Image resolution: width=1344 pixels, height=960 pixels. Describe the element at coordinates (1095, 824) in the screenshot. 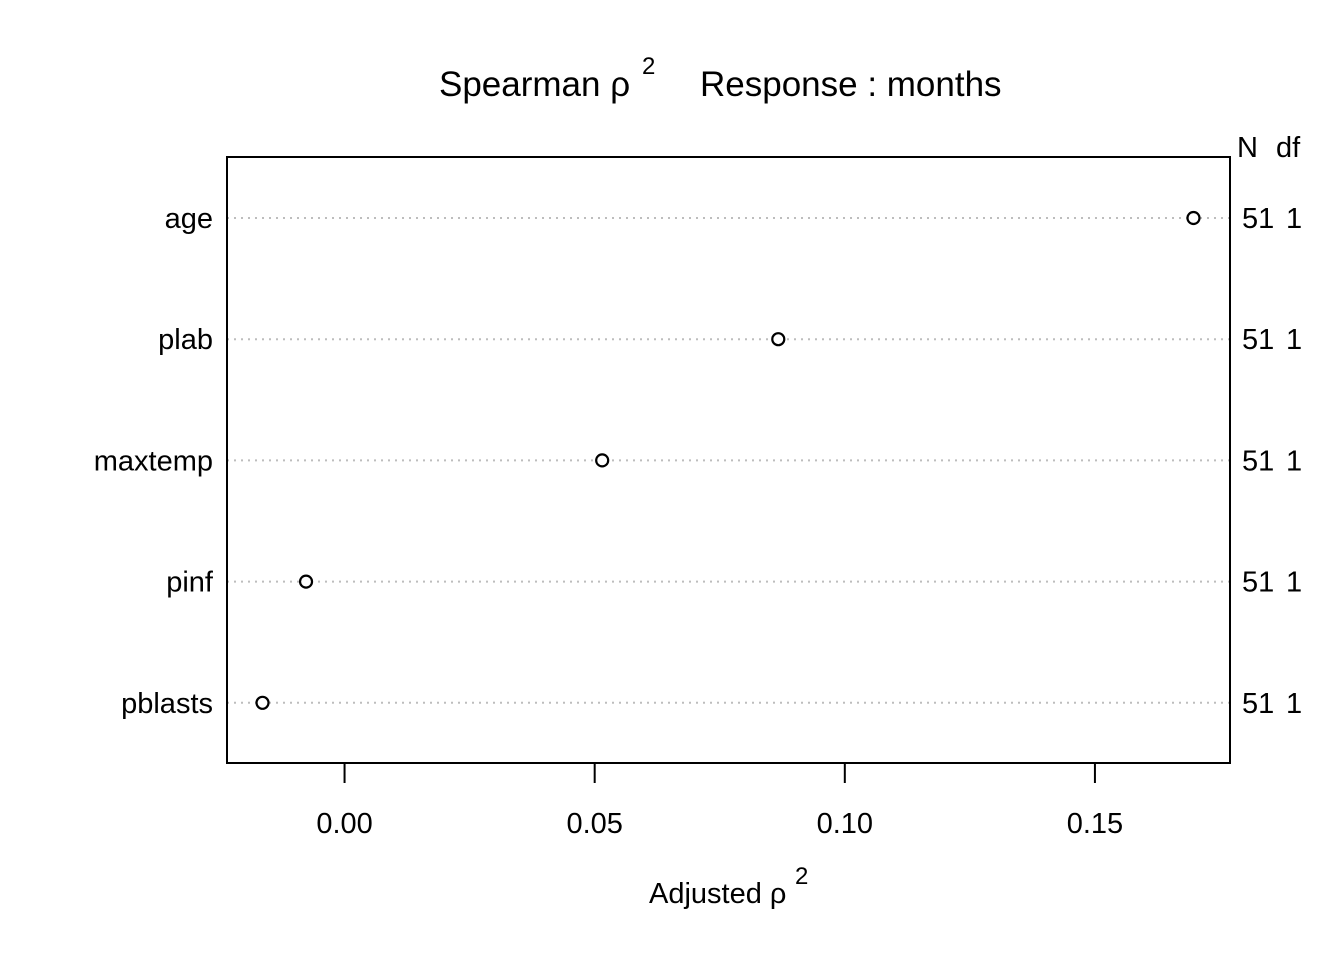

I see `x-tick-label: 0.15` at that location.